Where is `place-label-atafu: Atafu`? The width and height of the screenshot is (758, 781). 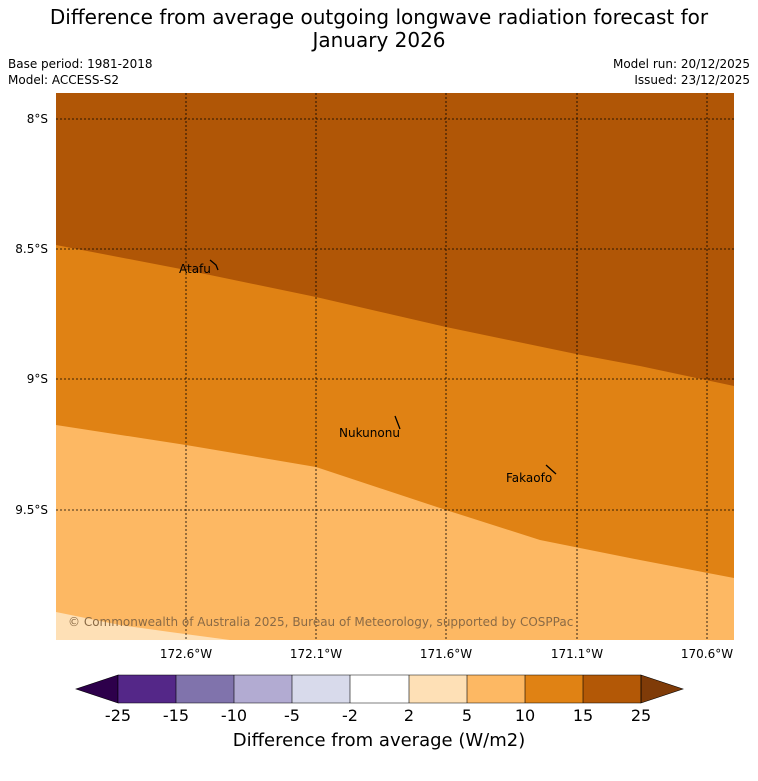
place-label-atafu: Atafu is located at coordinates (195, 269).